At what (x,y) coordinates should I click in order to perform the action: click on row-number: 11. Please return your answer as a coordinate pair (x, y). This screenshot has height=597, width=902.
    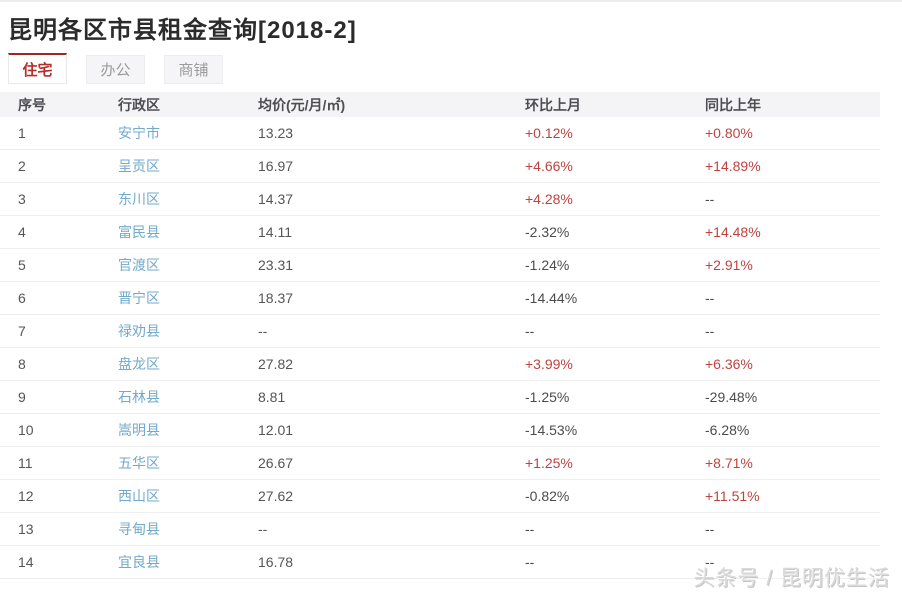
    Looking at the image, I should click on (25, 463).